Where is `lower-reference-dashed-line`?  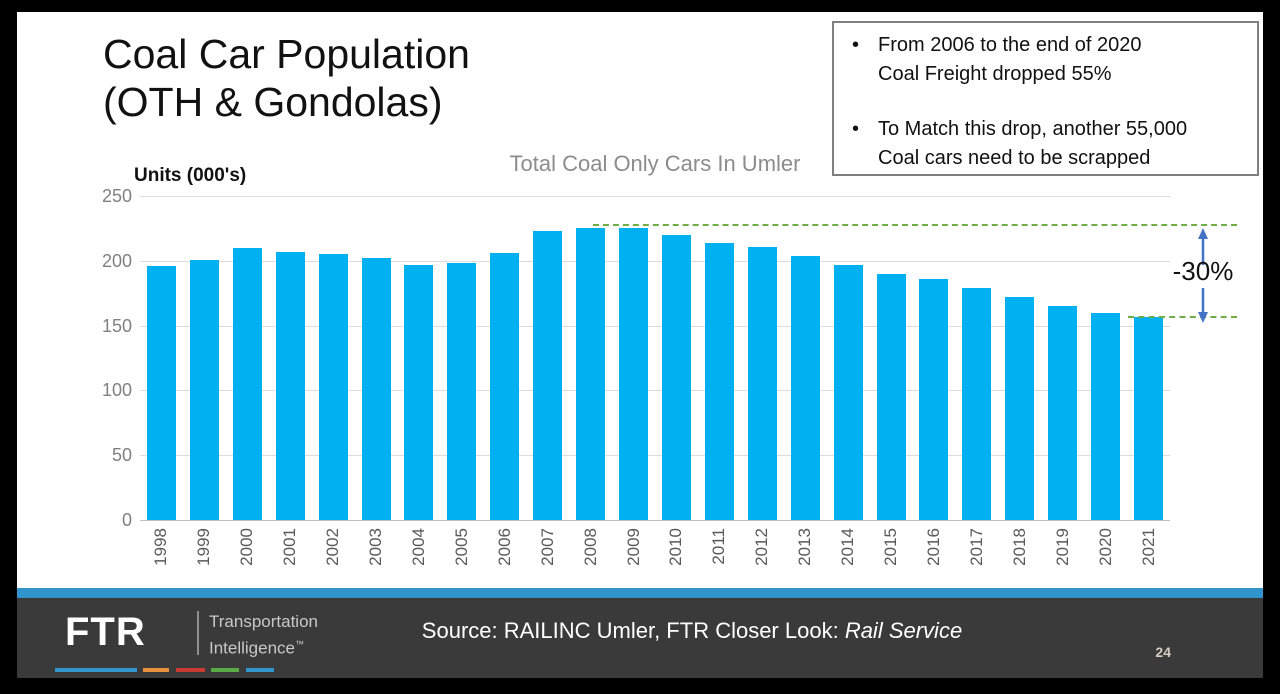 lower-reference-dashed-line is located at coordinates (1182, 316).